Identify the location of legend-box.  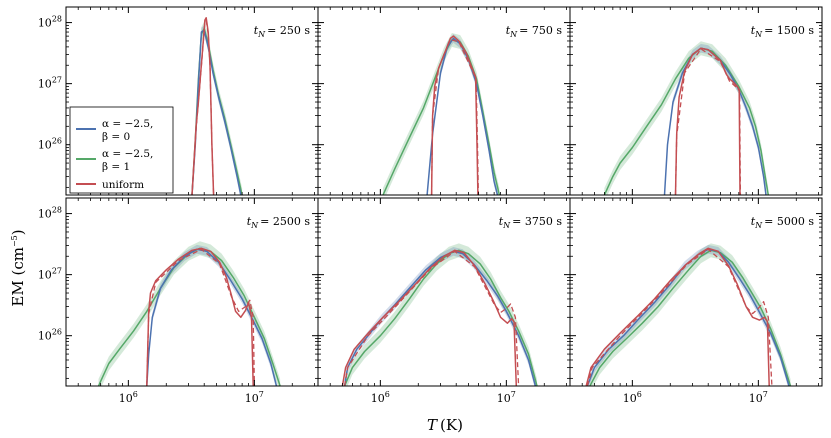
(121, 150).